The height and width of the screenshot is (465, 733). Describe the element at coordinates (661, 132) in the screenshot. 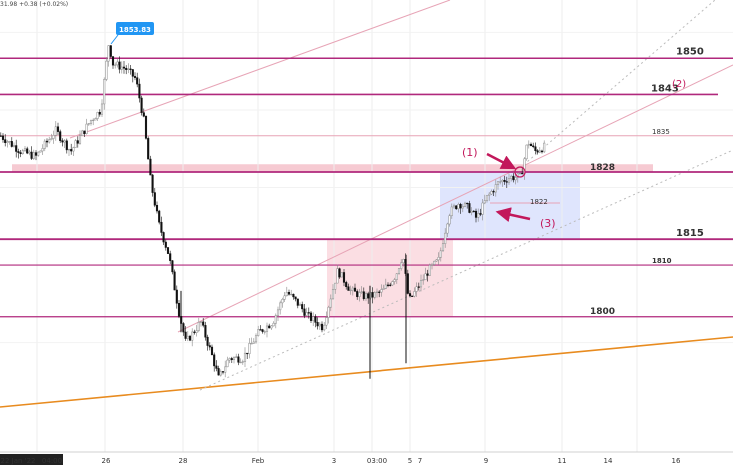

I see `level-label-1835: 1835` at that location.